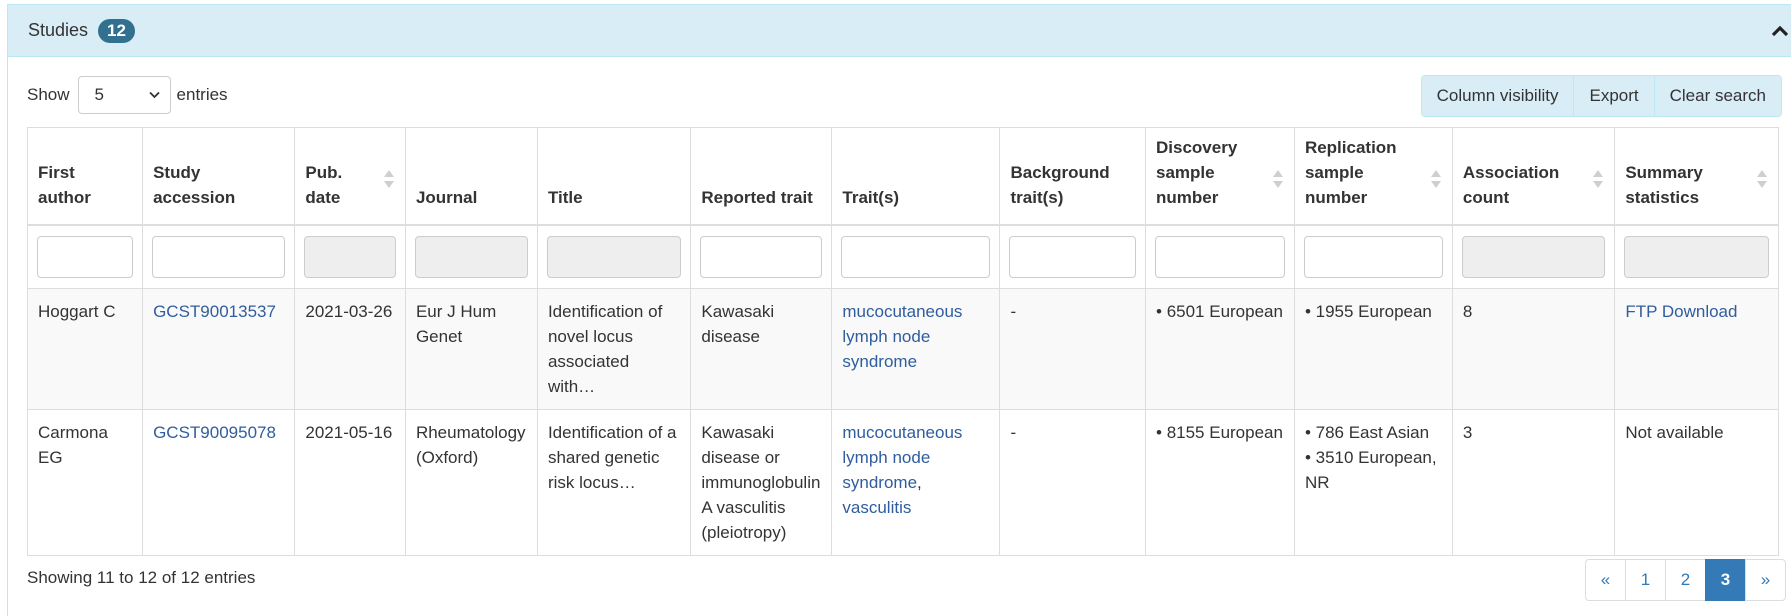 The height and width of the screenshot is (616, 1791). What do you see at coordinates (350, 176) in the screenshot?
I see `column-header: Pub. date` at bounding box center [350, 176].